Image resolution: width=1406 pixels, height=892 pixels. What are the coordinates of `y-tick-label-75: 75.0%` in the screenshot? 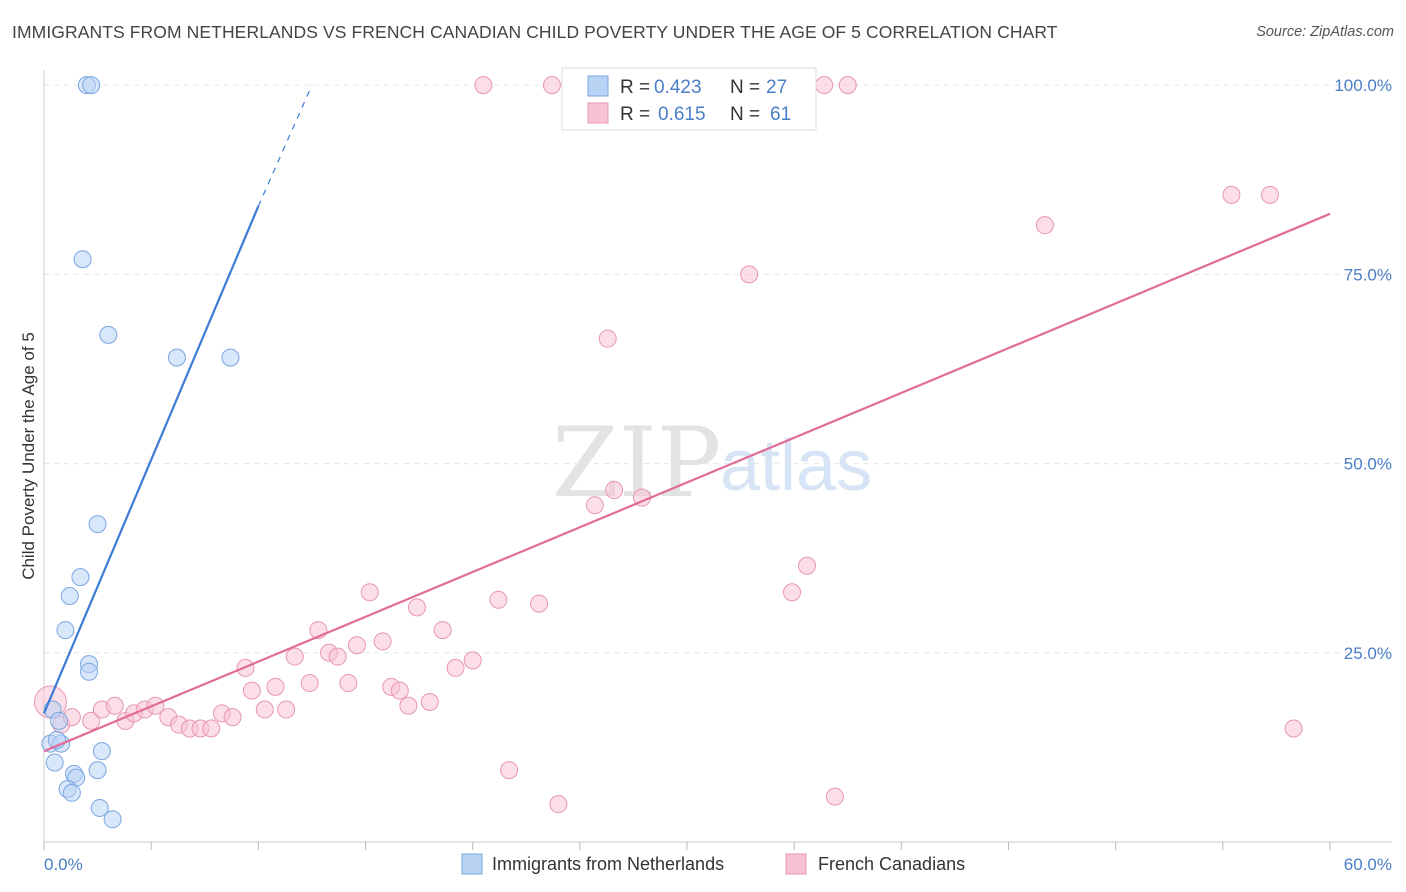 It's located at (1368, 274).